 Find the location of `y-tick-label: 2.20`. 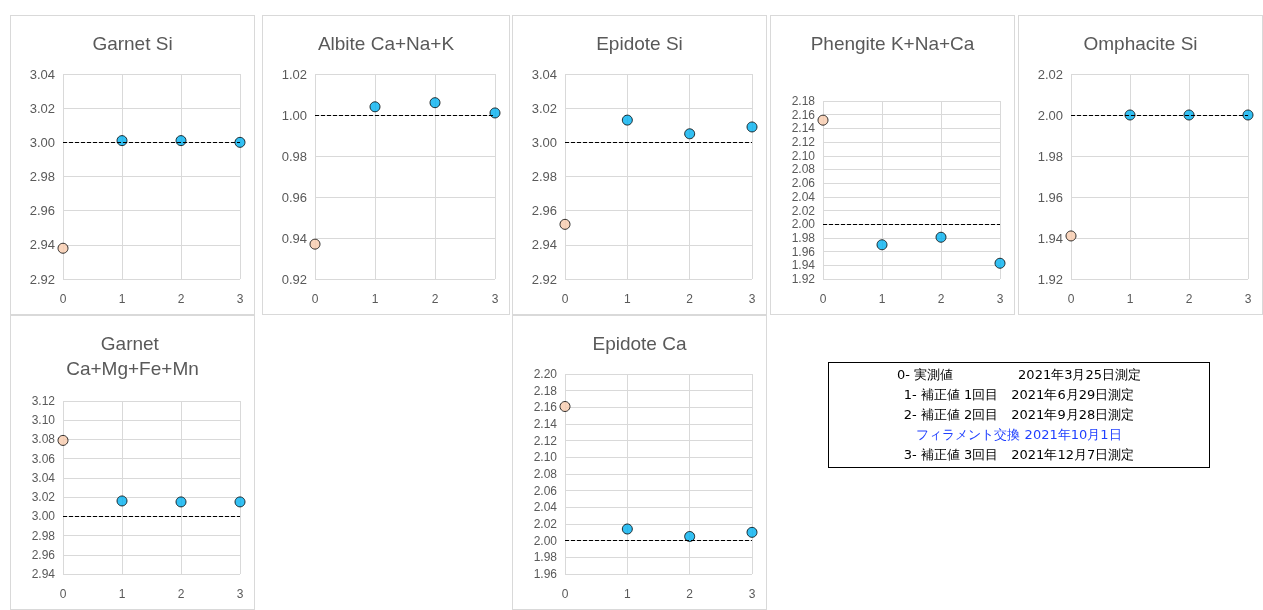

y-tick-label: 2.20 is located at coordinates (545, 374).